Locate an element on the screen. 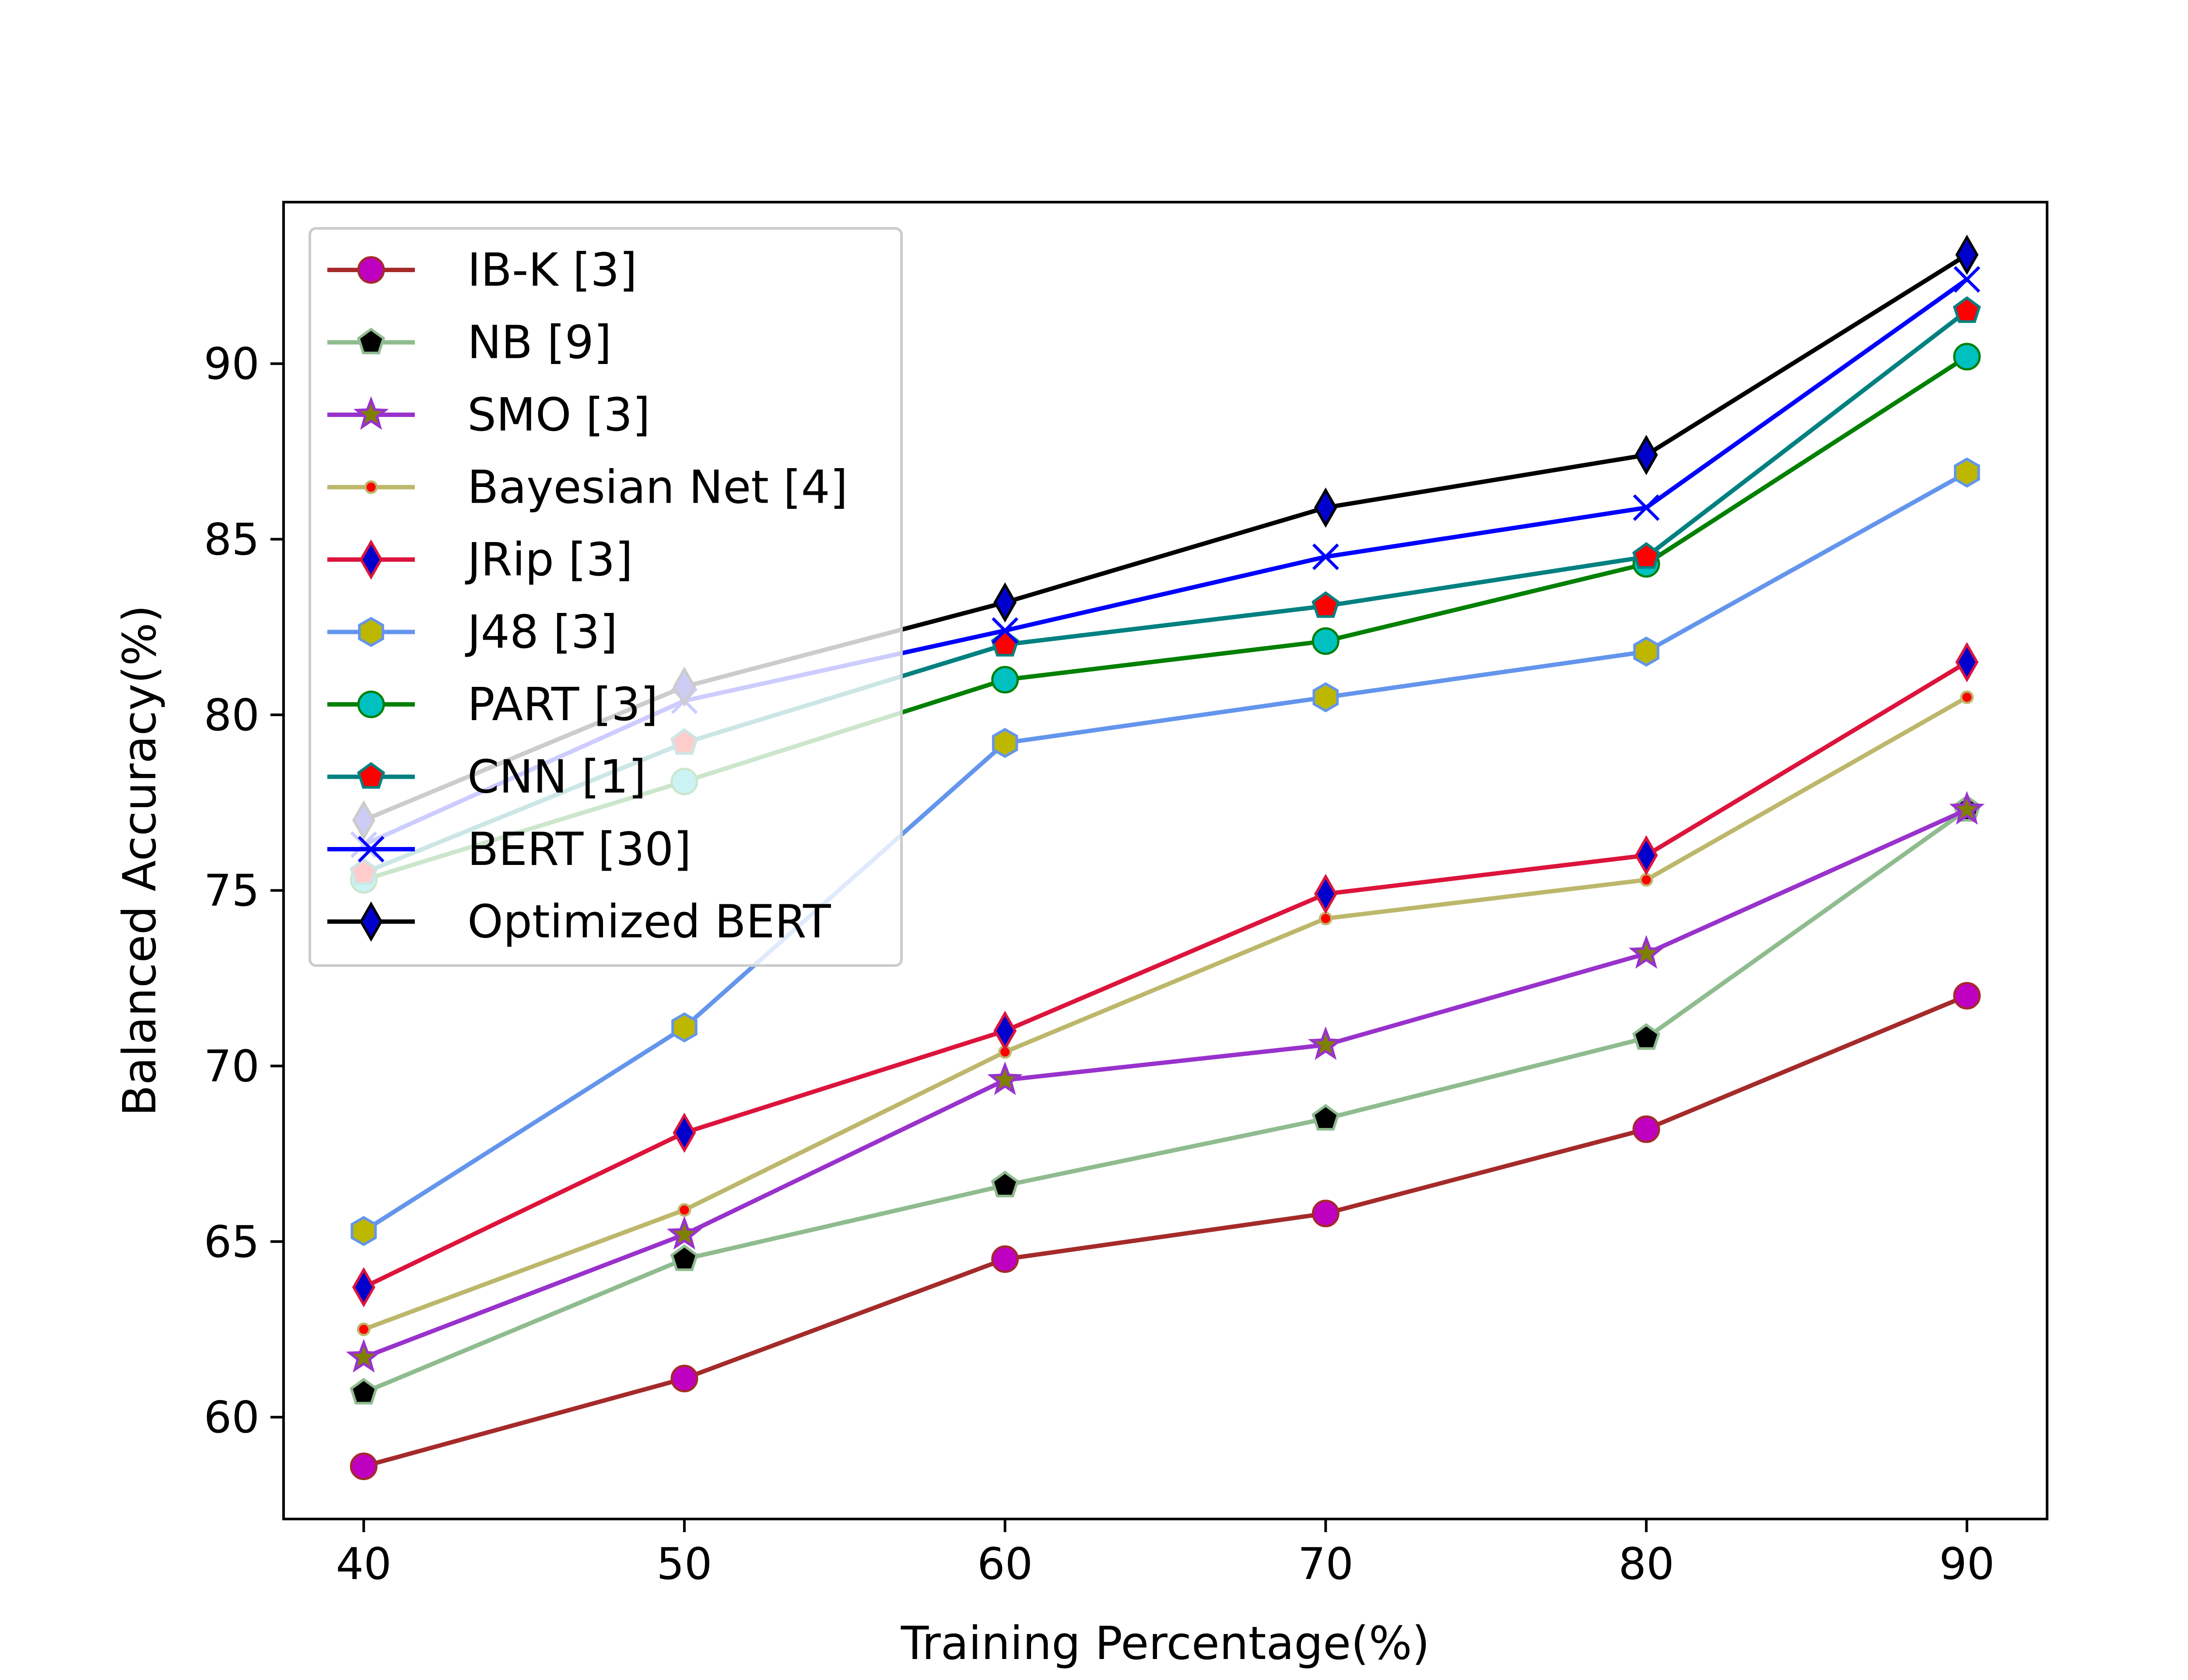  legend-item: SMO [3] is located at coordinates (489, 414).